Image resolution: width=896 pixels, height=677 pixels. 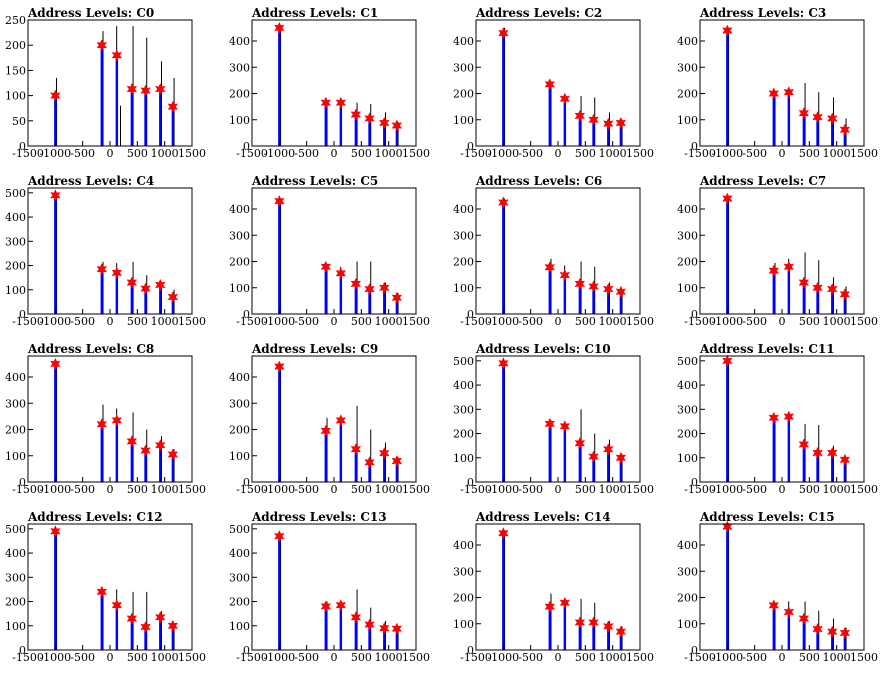 What do you see at coordinates (137, 321) in the screenshot?
I see `x-tick-label: 500` at bounding box center [137, 321].